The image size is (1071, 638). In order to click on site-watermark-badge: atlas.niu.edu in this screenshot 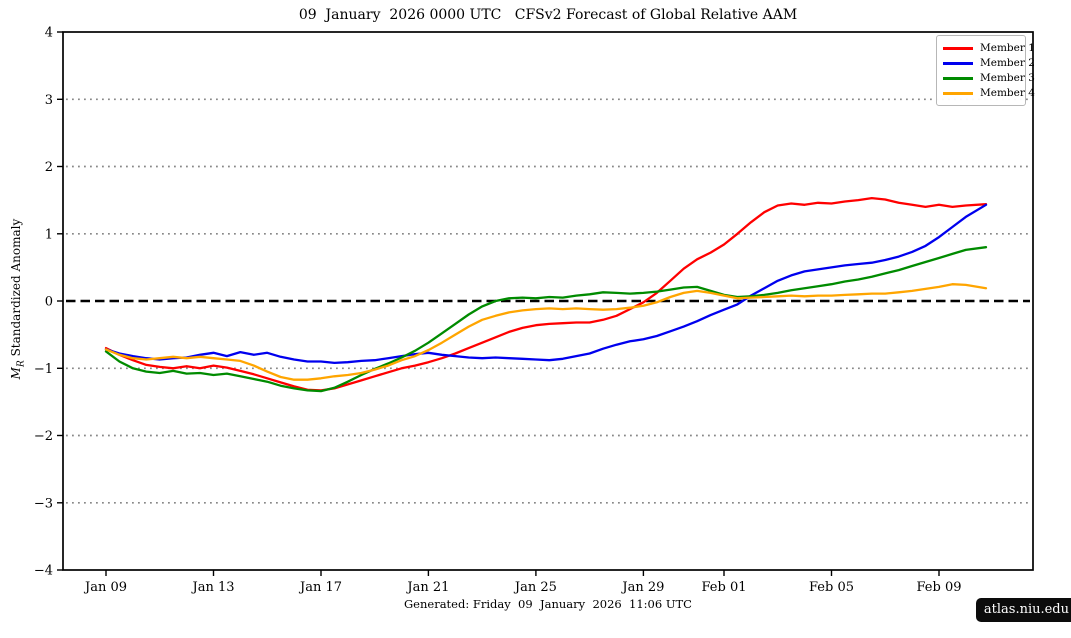, I will do `click(1023, 610)`.